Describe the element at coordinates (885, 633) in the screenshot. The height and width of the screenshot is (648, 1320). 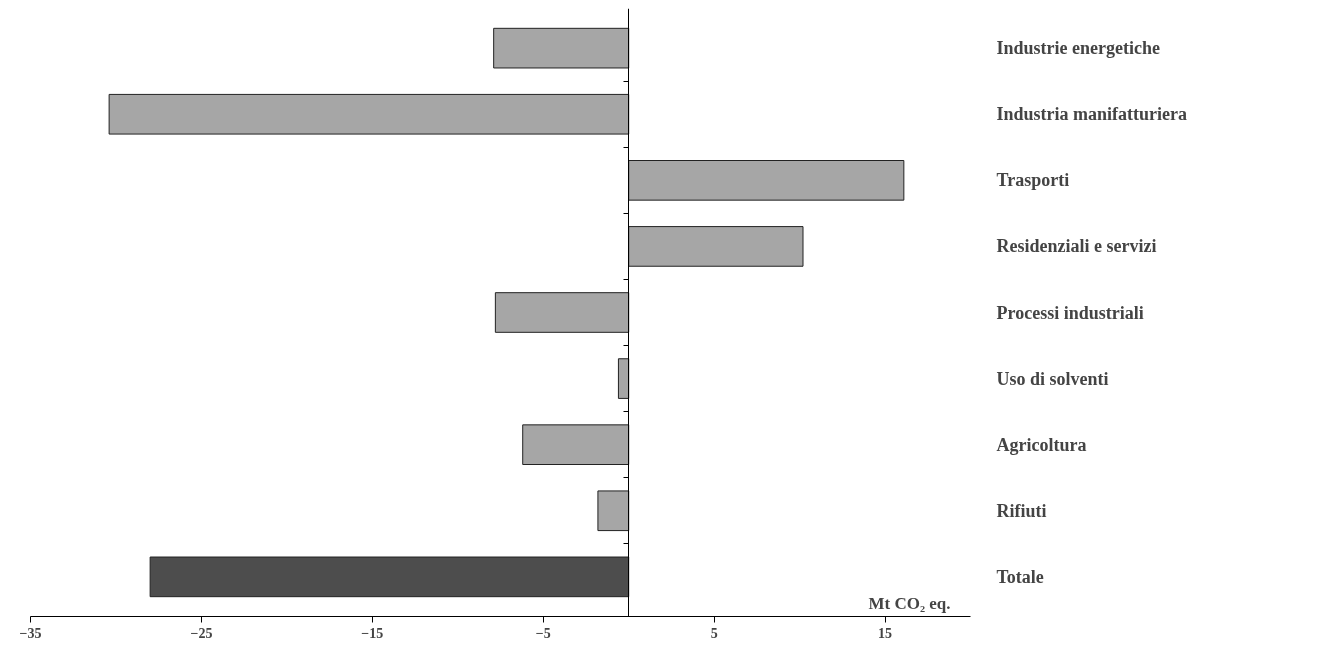
I see `x-tick-label: 15` at that location.